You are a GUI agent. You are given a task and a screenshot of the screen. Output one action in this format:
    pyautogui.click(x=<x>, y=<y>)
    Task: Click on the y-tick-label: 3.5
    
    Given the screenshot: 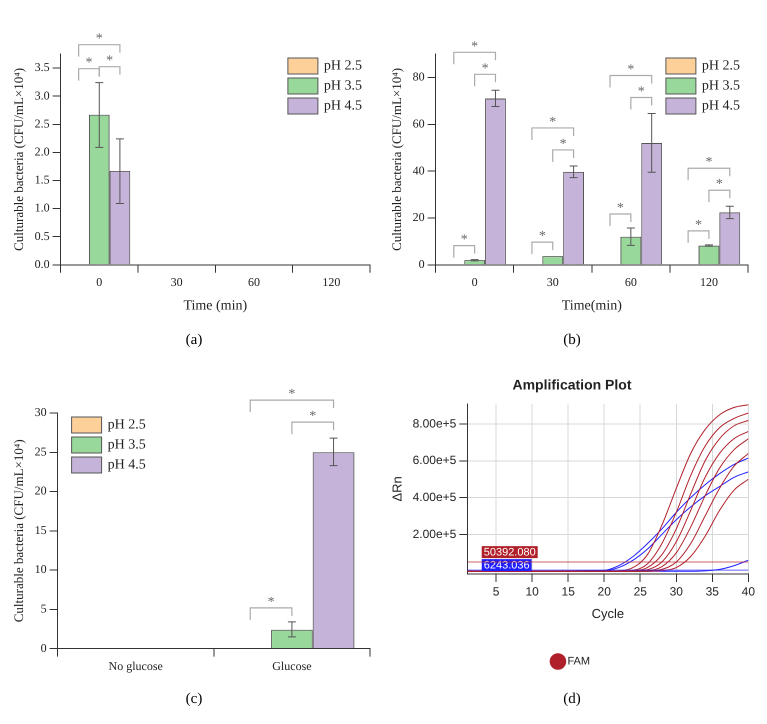 What is the action you would take?
    pyautogui.click(x=42, y=67)
    